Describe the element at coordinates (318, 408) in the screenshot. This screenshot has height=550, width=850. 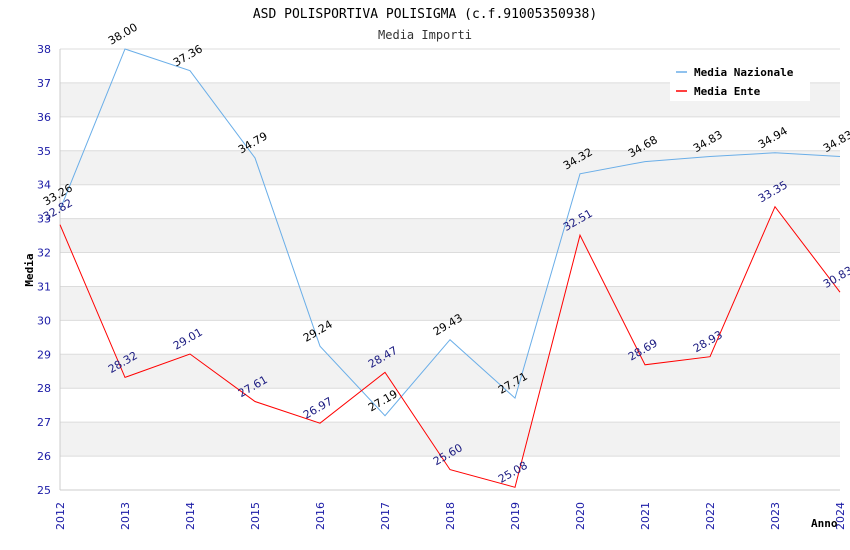
I see `data-label: 26.97` at that location.